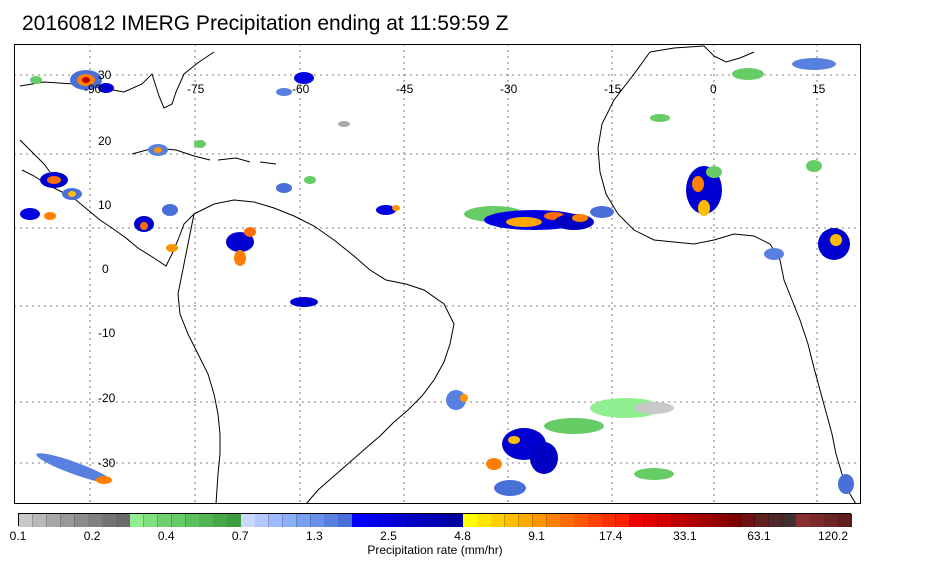 The width and height of the screenshot is (944, 571). What do you see at coordinates (833, 536) in the screenshot?
I see `colorbar-tick-label: 120.2` at bounding box center [833, 536].